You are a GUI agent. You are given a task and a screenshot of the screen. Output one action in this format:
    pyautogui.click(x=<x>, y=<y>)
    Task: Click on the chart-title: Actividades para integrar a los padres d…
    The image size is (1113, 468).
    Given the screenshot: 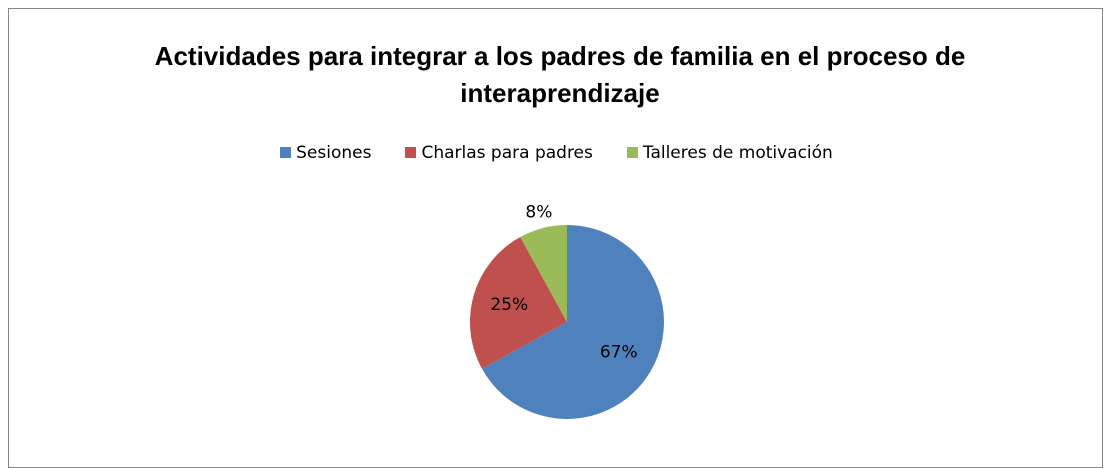 What is the action you would take?
    pyautogui.click(x=560, y=74)
    